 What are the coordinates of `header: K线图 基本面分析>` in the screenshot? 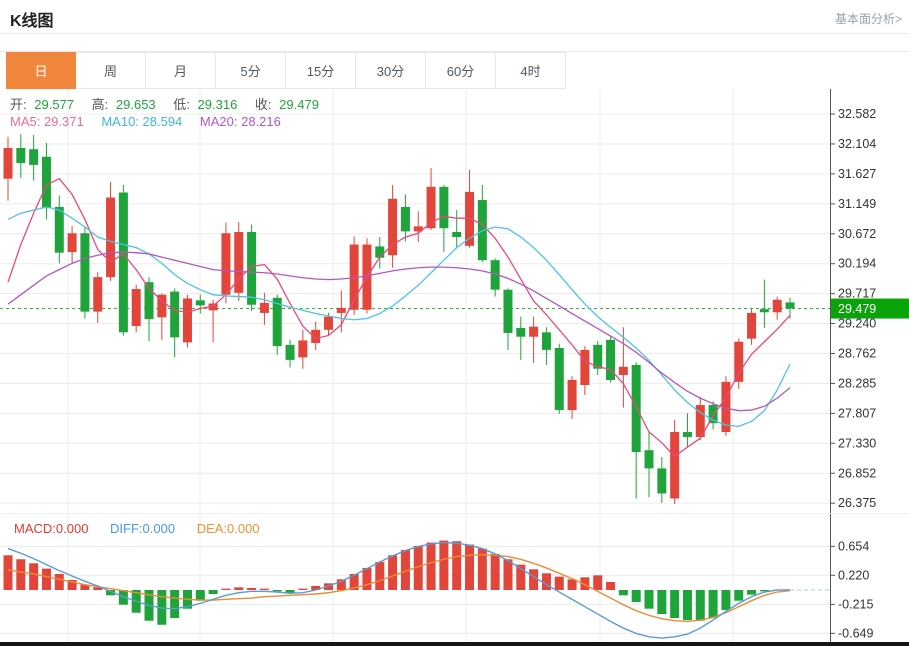 It's located at (454, 17).